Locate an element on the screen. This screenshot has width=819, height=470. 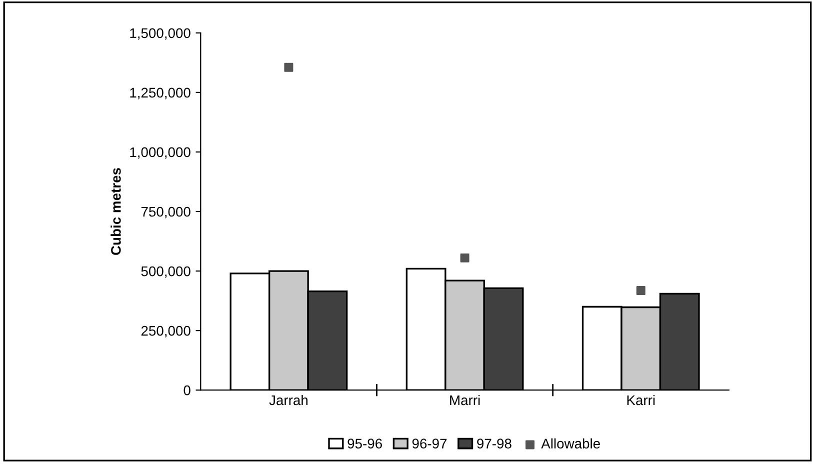
y-tick-label: 500,000 is located at coordinates (165, 272).